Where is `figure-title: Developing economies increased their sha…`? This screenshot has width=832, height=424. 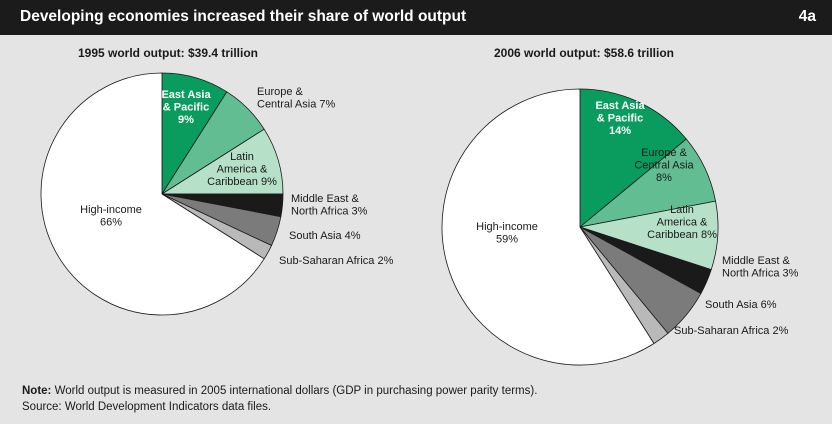
figure-title: Developing economies increased their sha… is located at coordinates (243, 16).